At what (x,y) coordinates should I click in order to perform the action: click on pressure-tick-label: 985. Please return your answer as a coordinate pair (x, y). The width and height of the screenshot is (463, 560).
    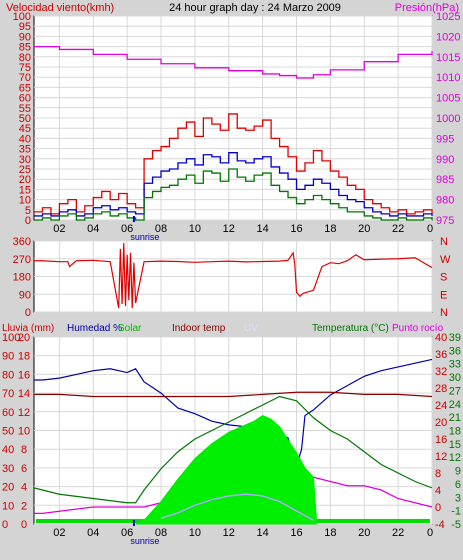
    Looking at the image, I should click on (445, 180).